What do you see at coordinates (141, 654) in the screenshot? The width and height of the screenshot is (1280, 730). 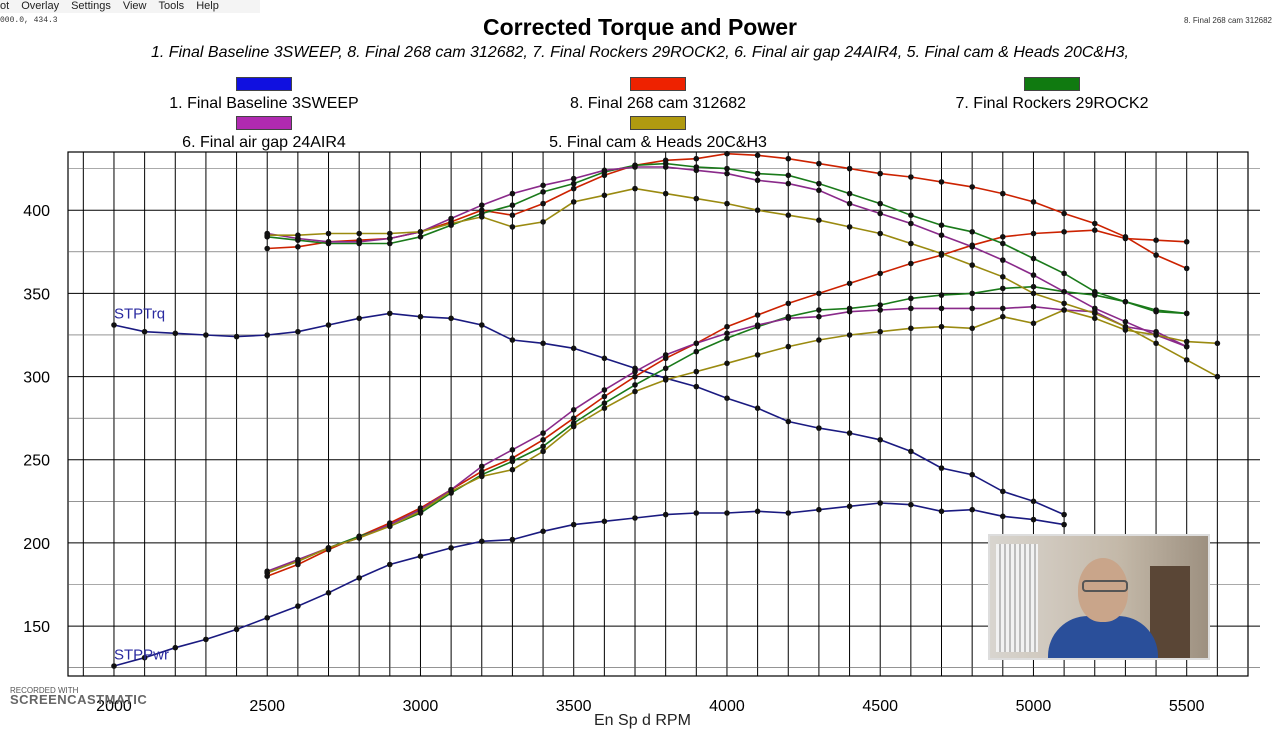 I see `series-annotation: STPPwr` at bounding box center [141, 654].